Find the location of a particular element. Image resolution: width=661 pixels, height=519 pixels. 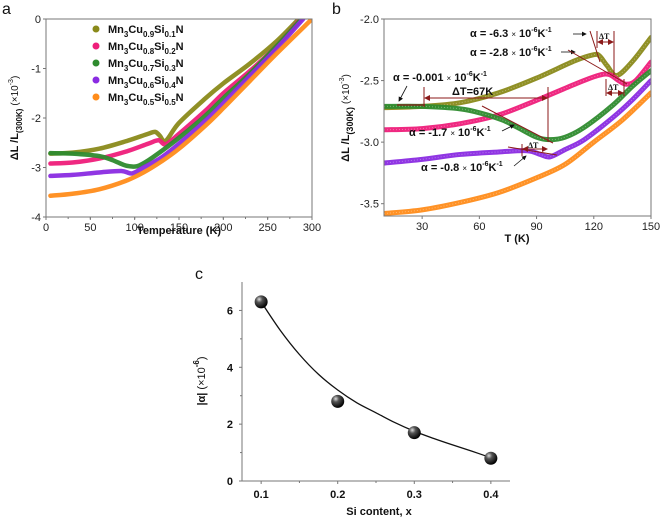

legend-label-2: Mn3Cu0.8Si0.2N is located at coordinates (146, 48).